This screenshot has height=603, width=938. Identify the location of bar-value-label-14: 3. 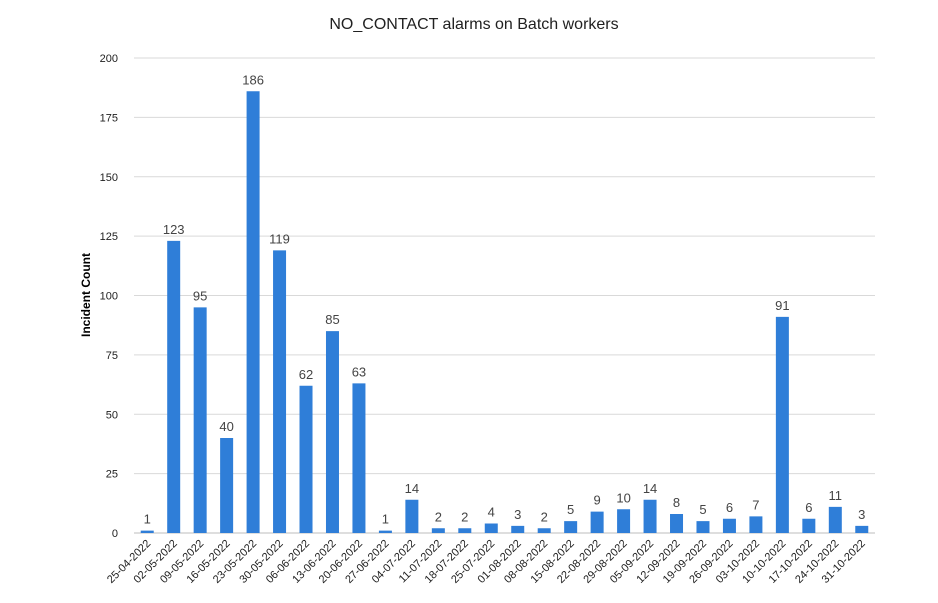
(517, 514).